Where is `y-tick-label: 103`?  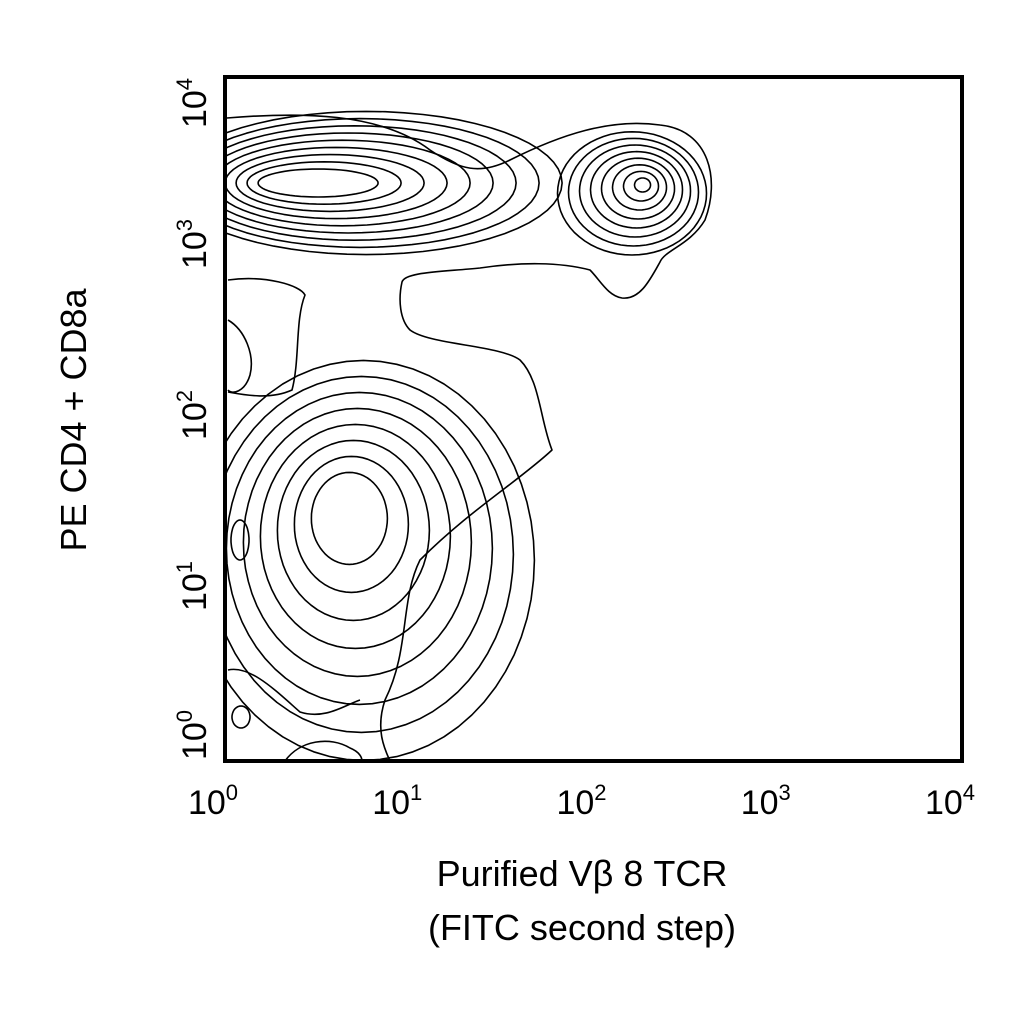 y-tick-label: 103 is located at coordinates (193, 244).